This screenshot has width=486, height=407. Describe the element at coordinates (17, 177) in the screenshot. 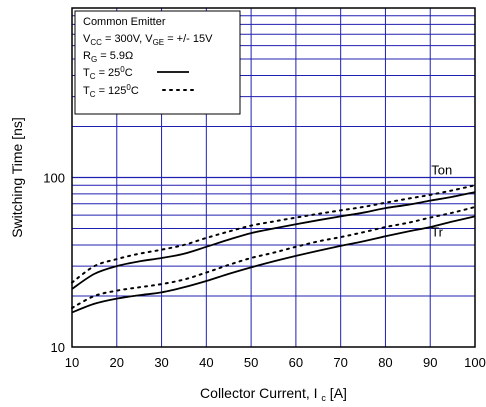

I see `y-axis-title: Switching Time [ns]` at that location.